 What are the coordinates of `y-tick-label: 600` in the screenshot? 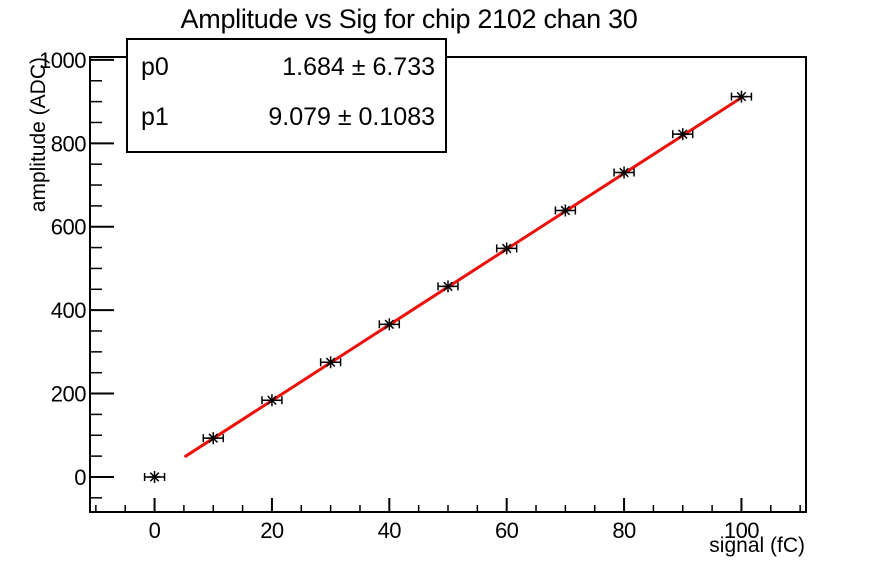 It's located at (68, 227).